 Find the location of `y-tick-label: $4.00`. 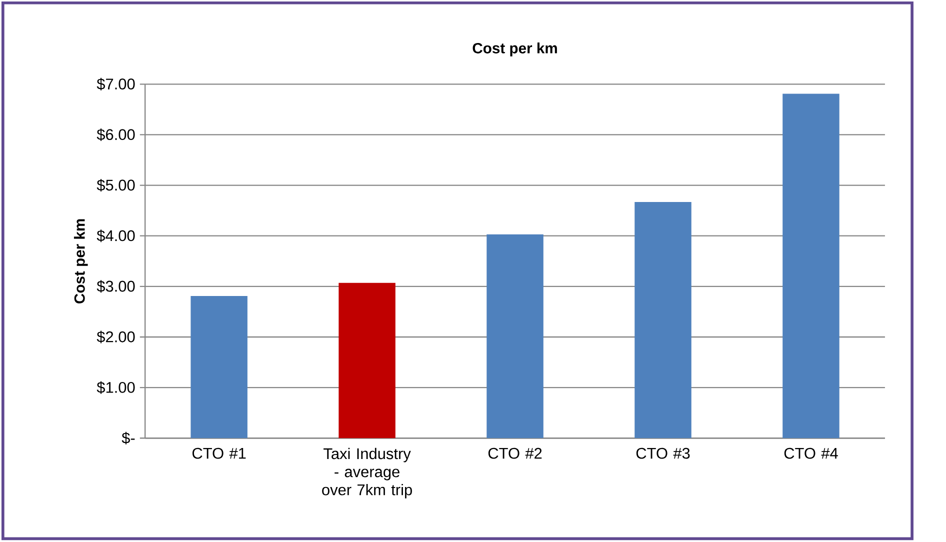

y-tick-label: $4.00 is located at coordinates (115, 236).